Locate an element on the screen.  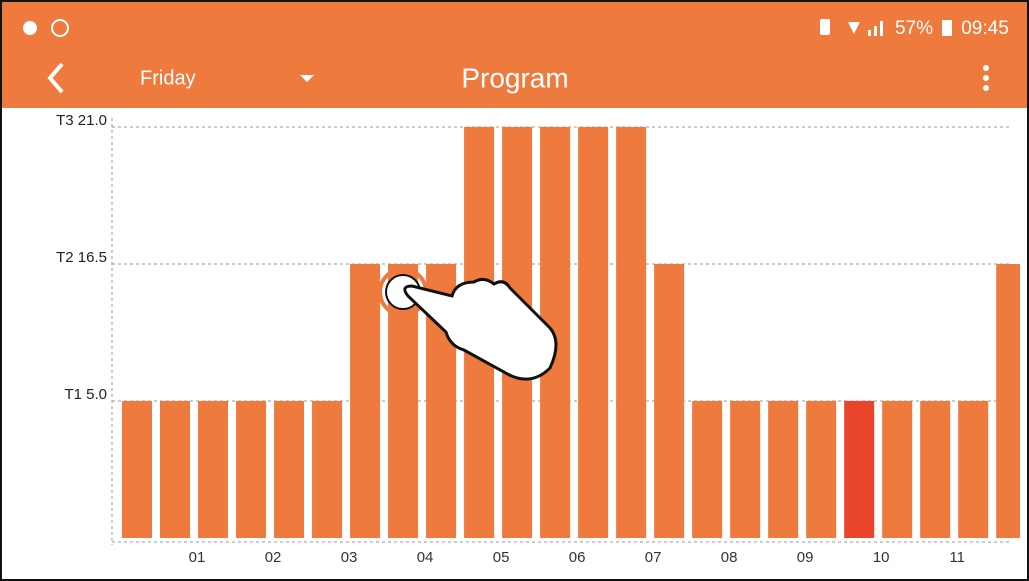
x-tick-label: 09 is located at coordinates (805, 557).